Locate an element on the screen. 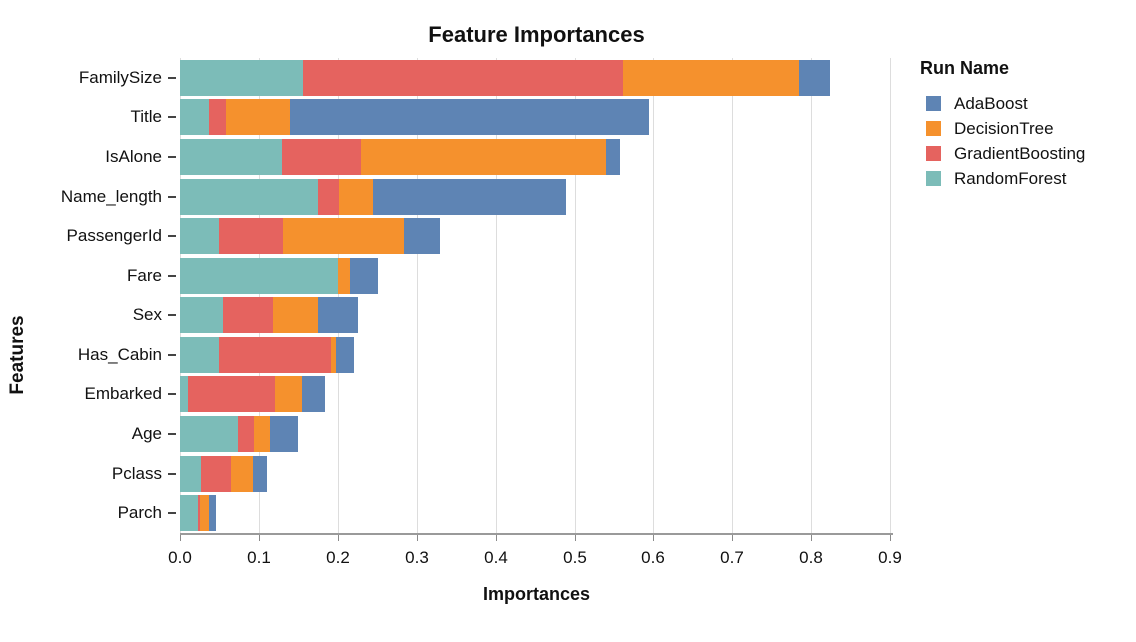 The width and height of the screenshot is (1136, 642). legend-item-AdaBoost: AdaBoost is located at coordinates (1025, 103).